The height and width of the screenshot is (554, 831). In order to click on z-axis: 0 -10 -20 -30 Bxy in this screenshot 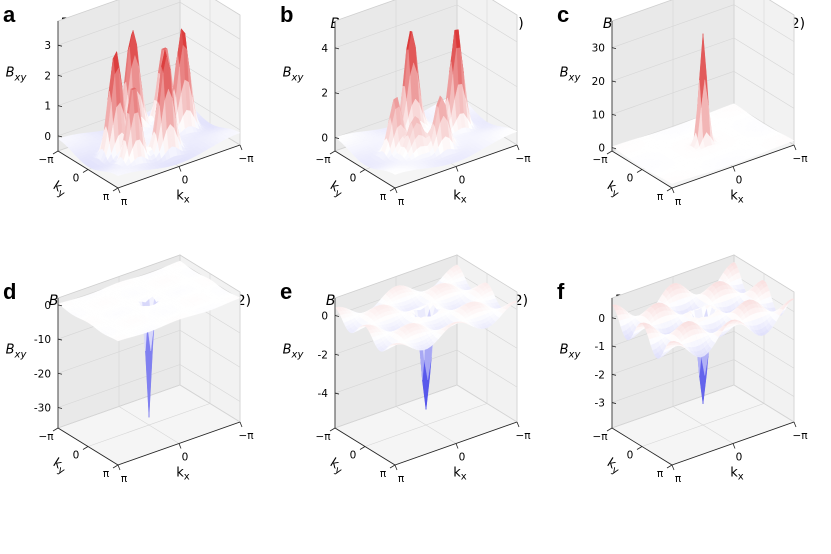, I will do `click(34, 363)`.